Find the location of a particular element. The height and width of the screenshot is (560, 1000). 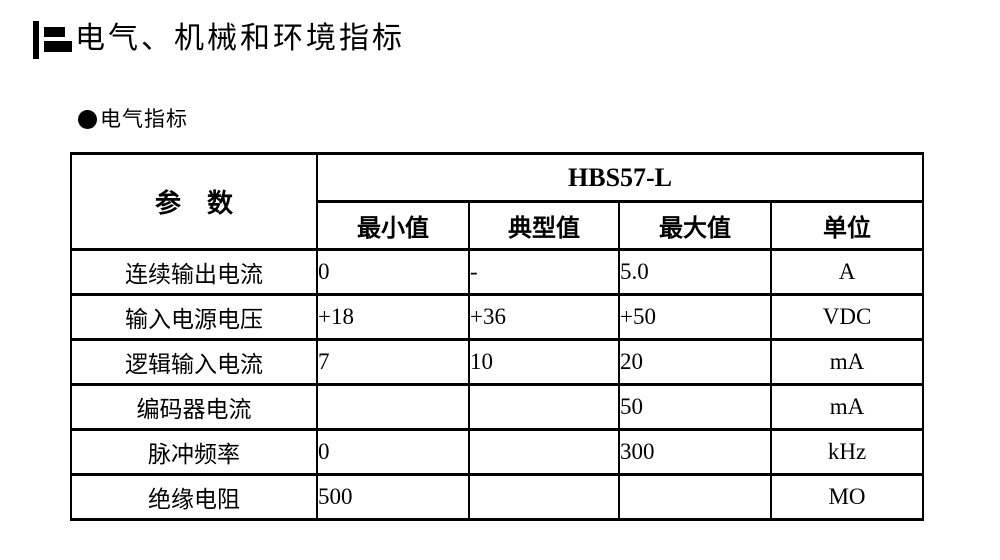

max-value-cell: 20 is located at coordinates (695, 362).